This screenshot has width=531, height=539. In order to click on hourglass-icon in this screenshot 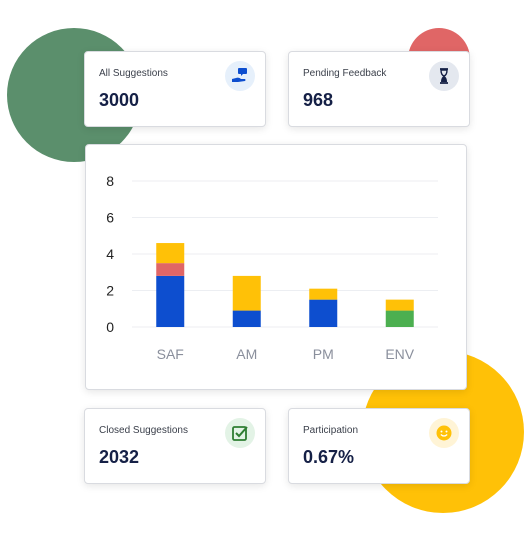, I will do `click(444, 76)`.